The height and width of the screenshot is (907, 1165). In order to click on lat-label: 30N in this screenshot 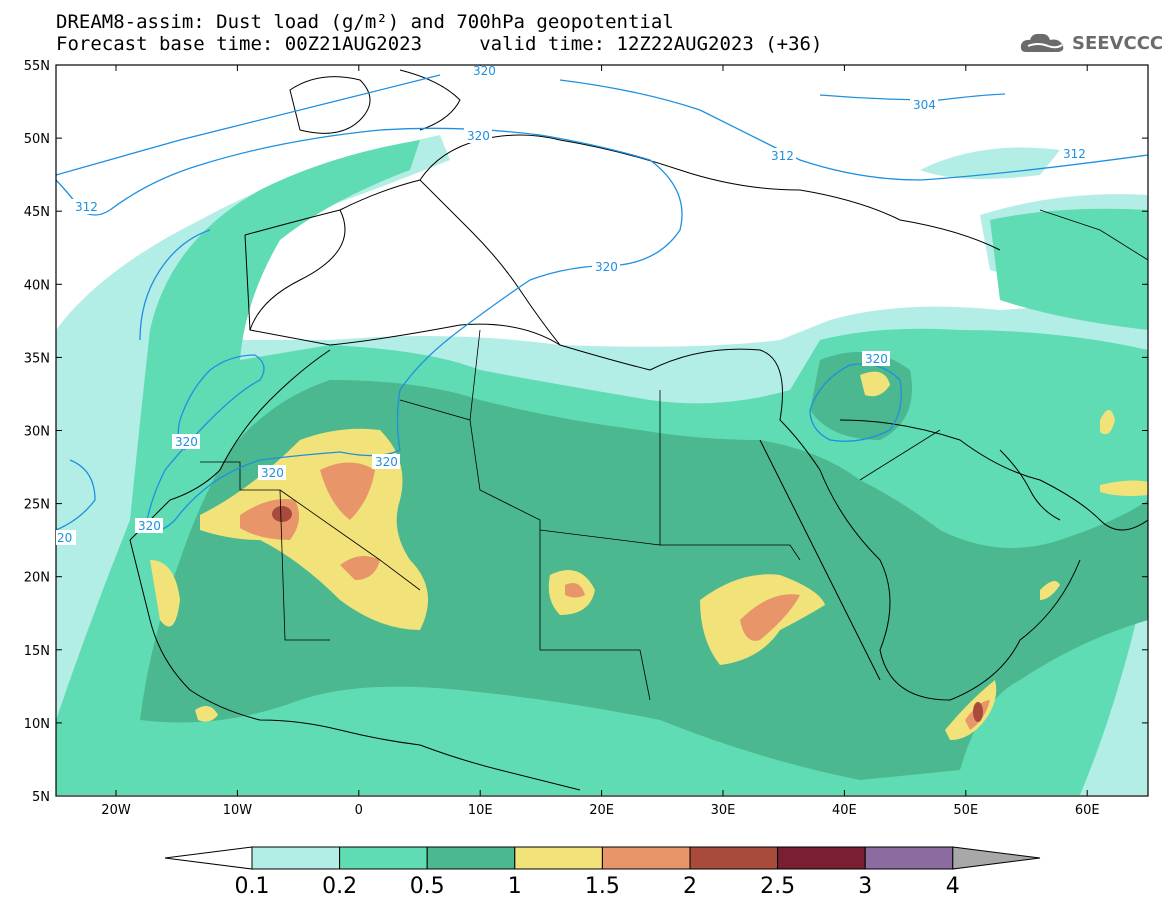, I will do `click(37, 432)`.